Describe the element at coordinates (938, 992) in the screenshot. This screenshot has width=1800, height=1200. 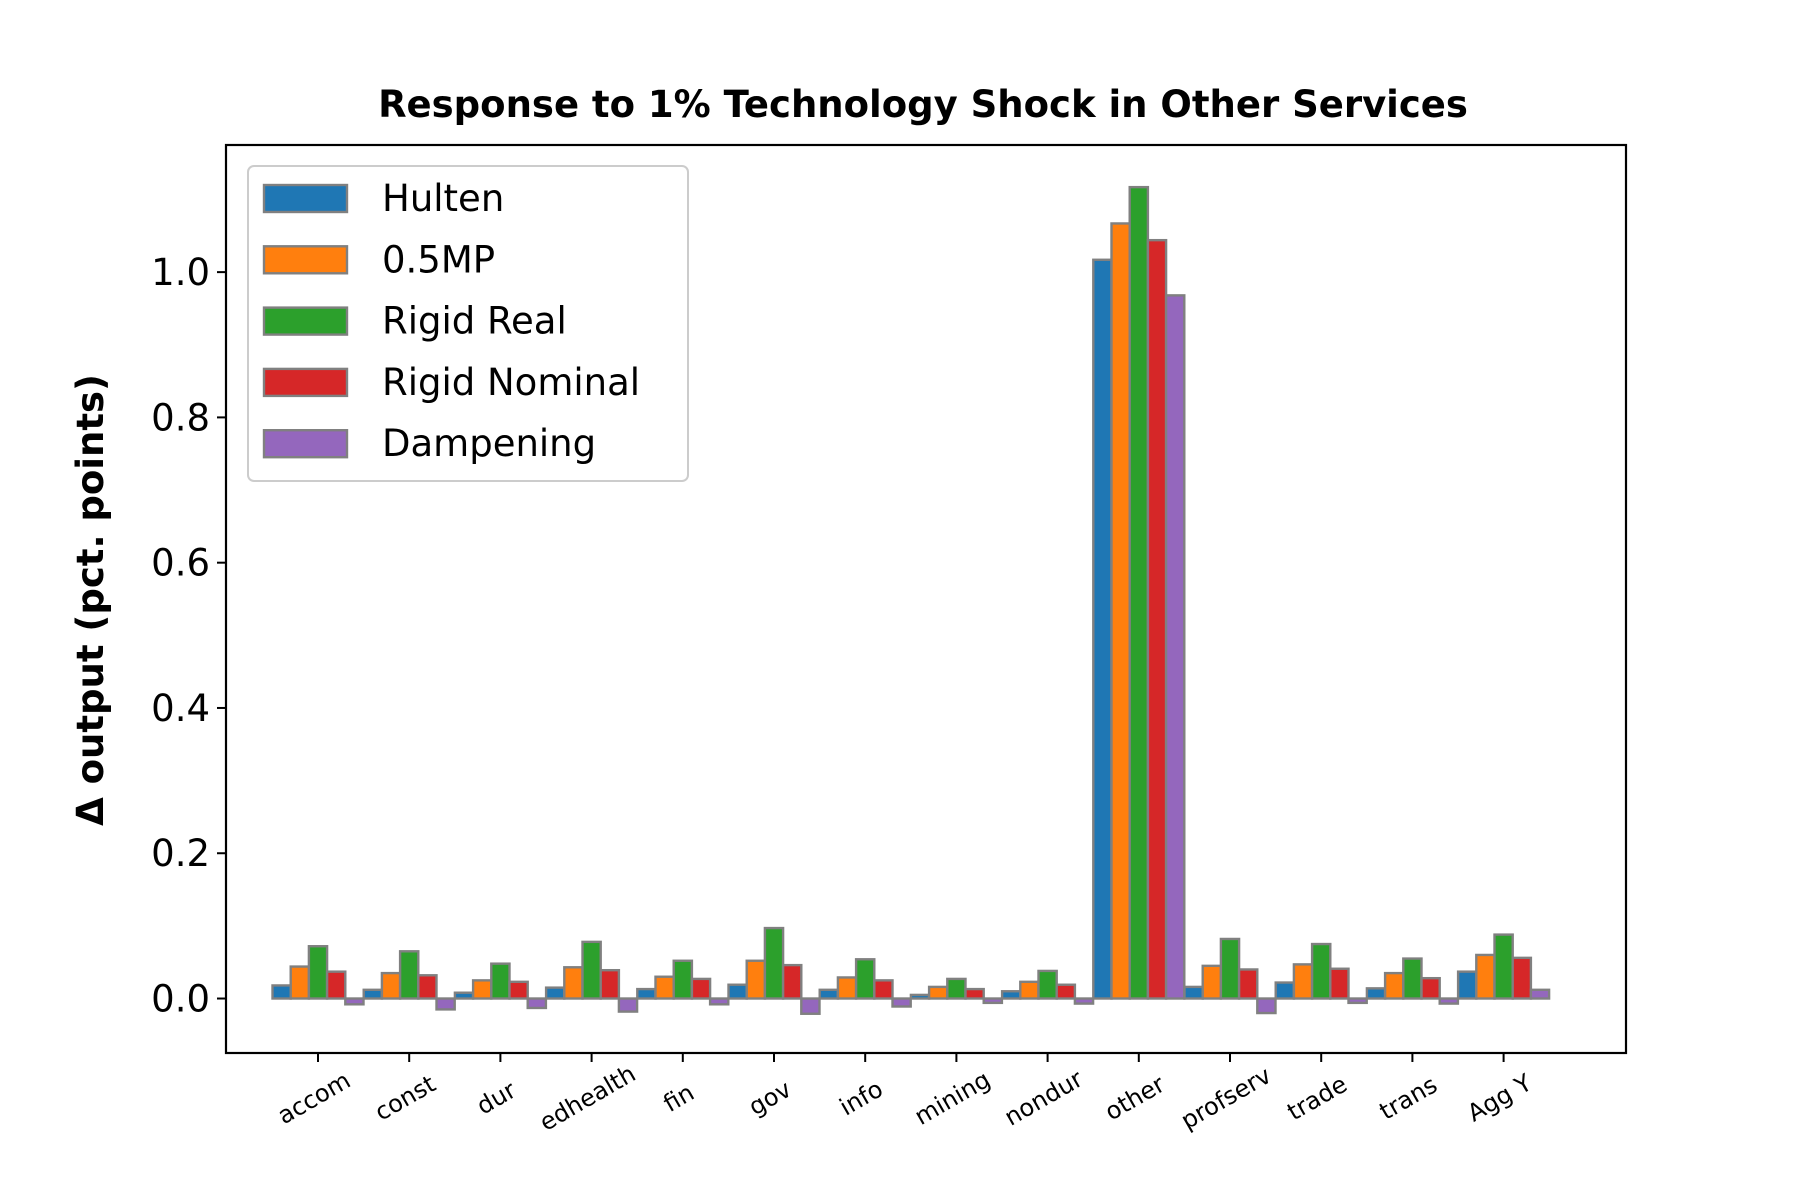
I see `bar-0-5mp-mining` at that location.